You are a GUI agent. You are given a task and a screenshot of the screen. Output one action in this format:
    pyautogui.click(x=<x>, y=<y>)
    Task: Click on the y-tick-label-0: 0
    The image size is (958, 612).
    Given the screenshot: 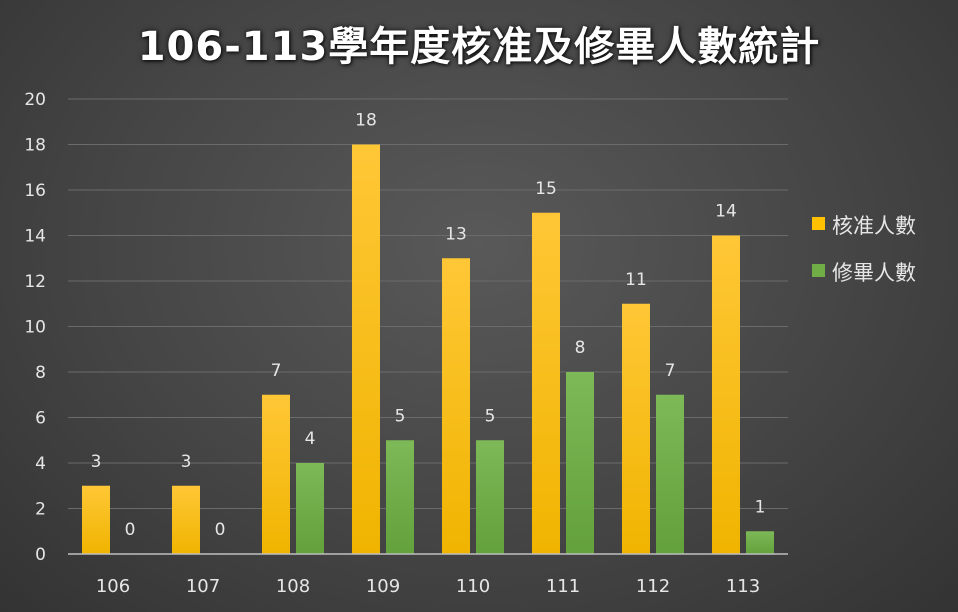 What is the action you would take?
    pyautogui.click(x=40, y=555)
    